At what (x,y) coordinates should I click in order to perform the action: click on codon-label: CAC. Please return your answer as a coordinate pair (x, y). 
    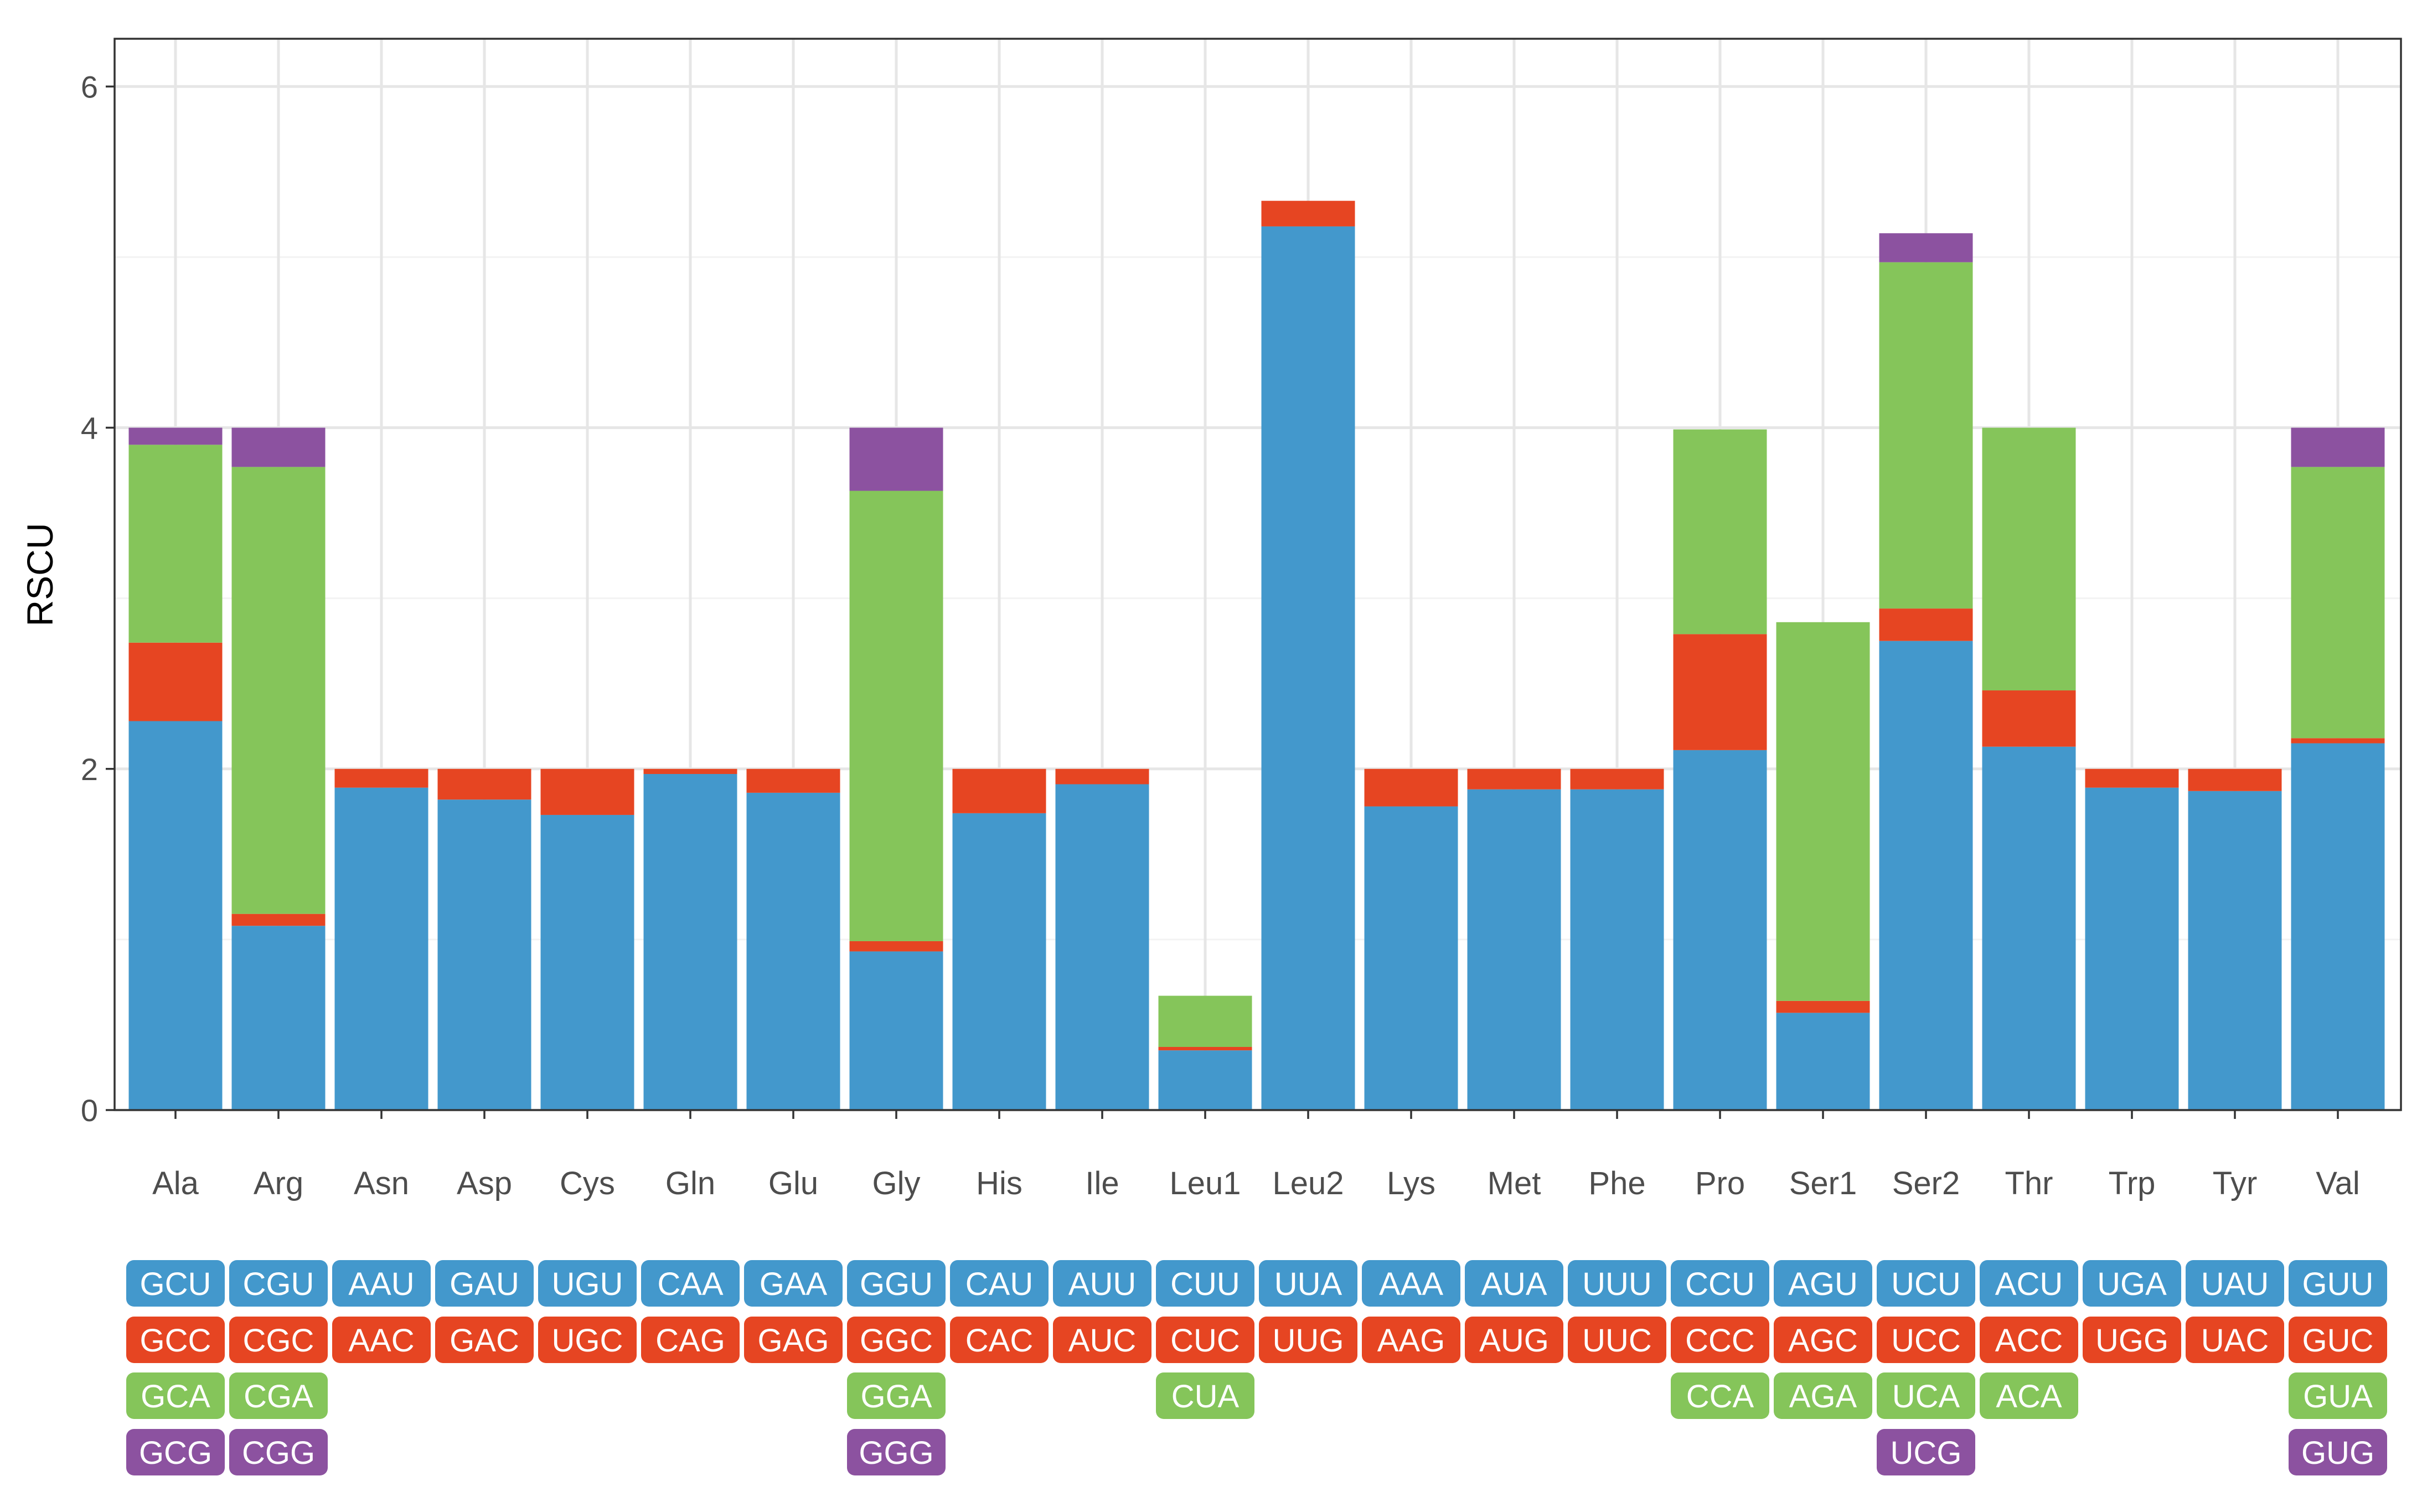
    Looking at the image, I should click on (999, 1341).